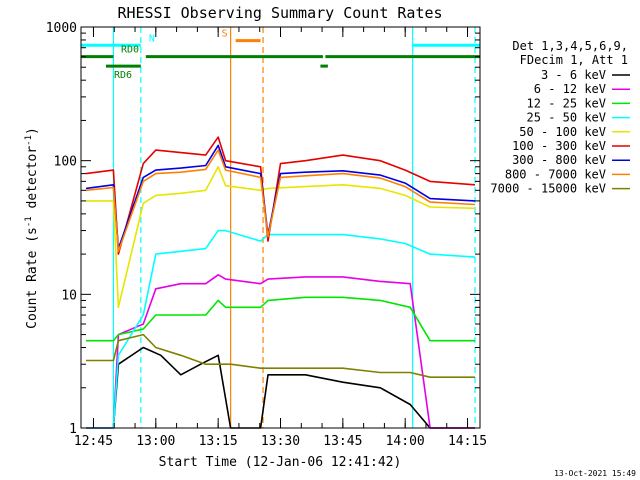 This screenshot has width=640, height=480. I want to click on flag-label-n: N, so click(152, 38).